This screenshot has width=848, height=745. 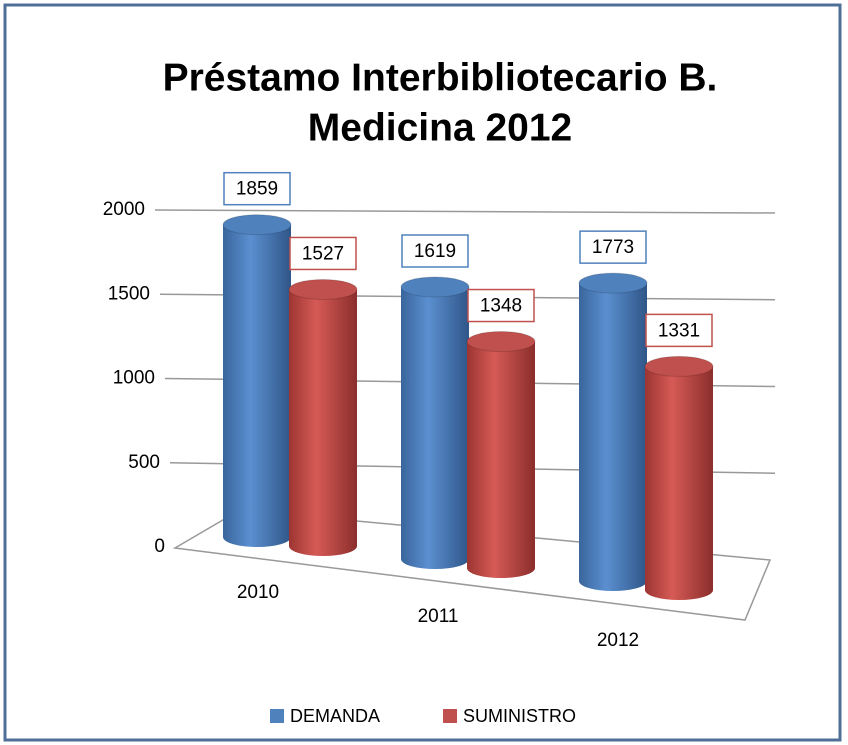 What do you see at coordinates (465, 211) in the screenshot?
I see `grid-line` at bounding box center [465, 211].